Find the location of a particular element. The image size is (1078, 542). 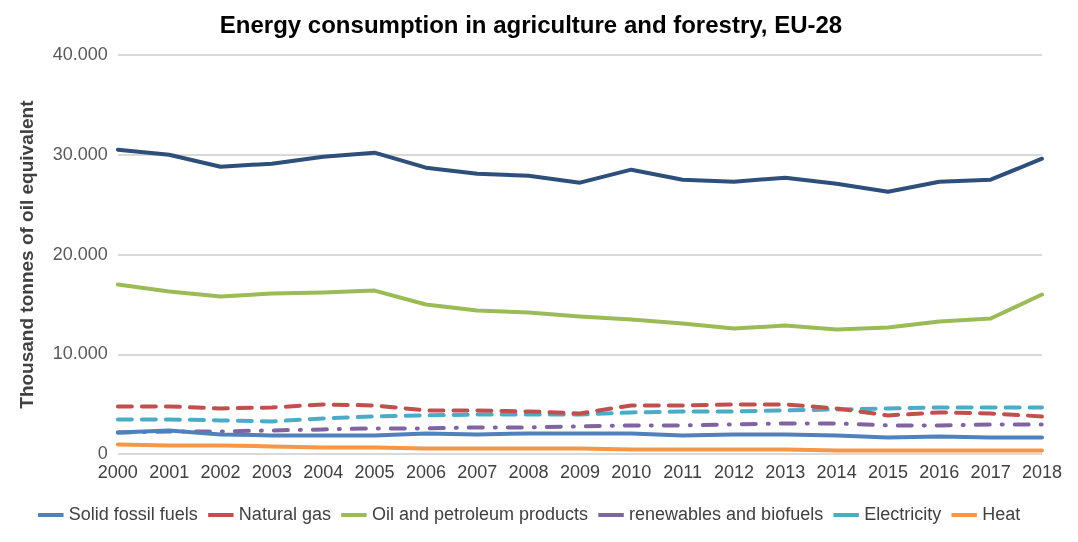

y-tick-label: 40.000 is located at coordinates (80, 53).